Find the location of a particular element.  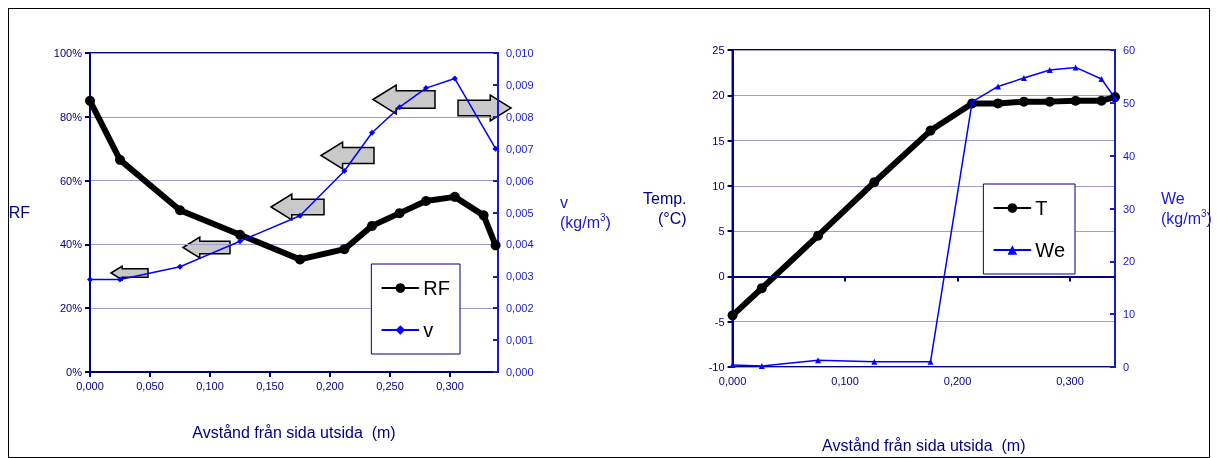

y-tick-label: 20% is located at coordinates (71, 308).